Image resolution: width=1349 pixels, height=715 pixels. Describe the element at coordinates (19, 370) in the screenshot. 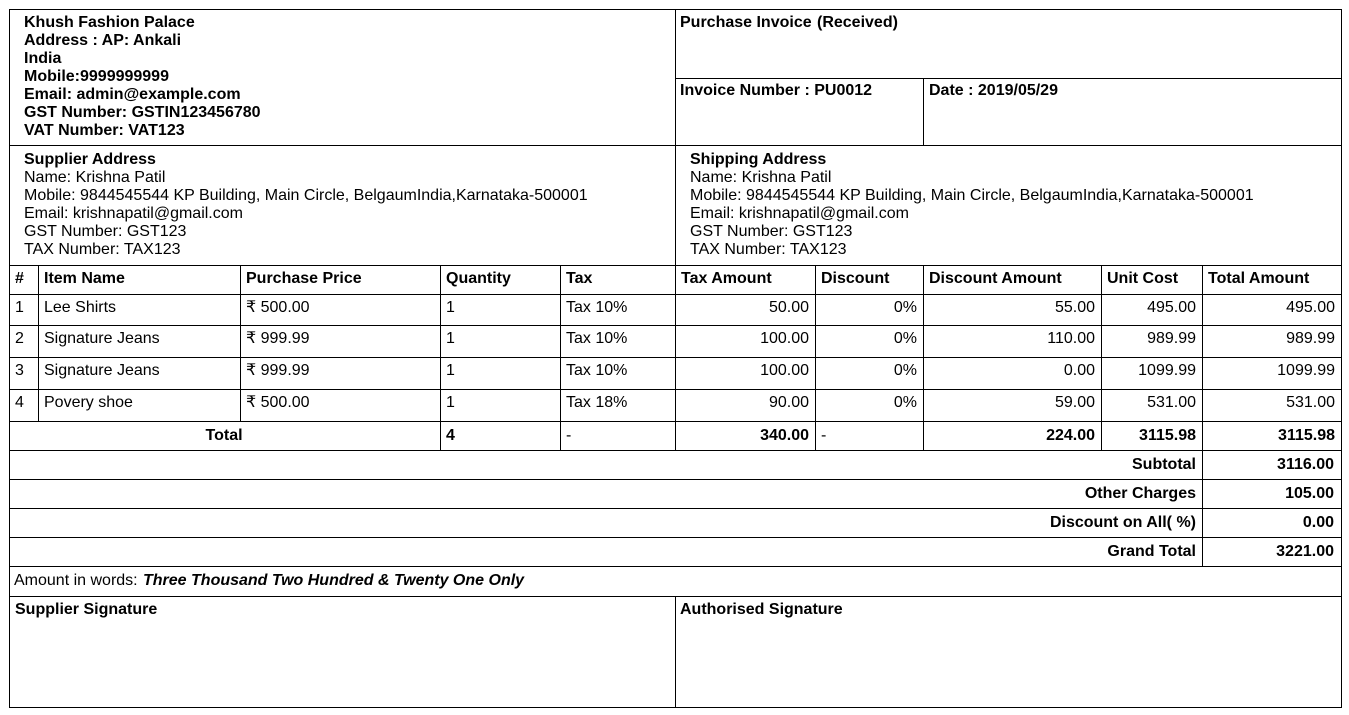

I see `table-cell: 3` at that location.